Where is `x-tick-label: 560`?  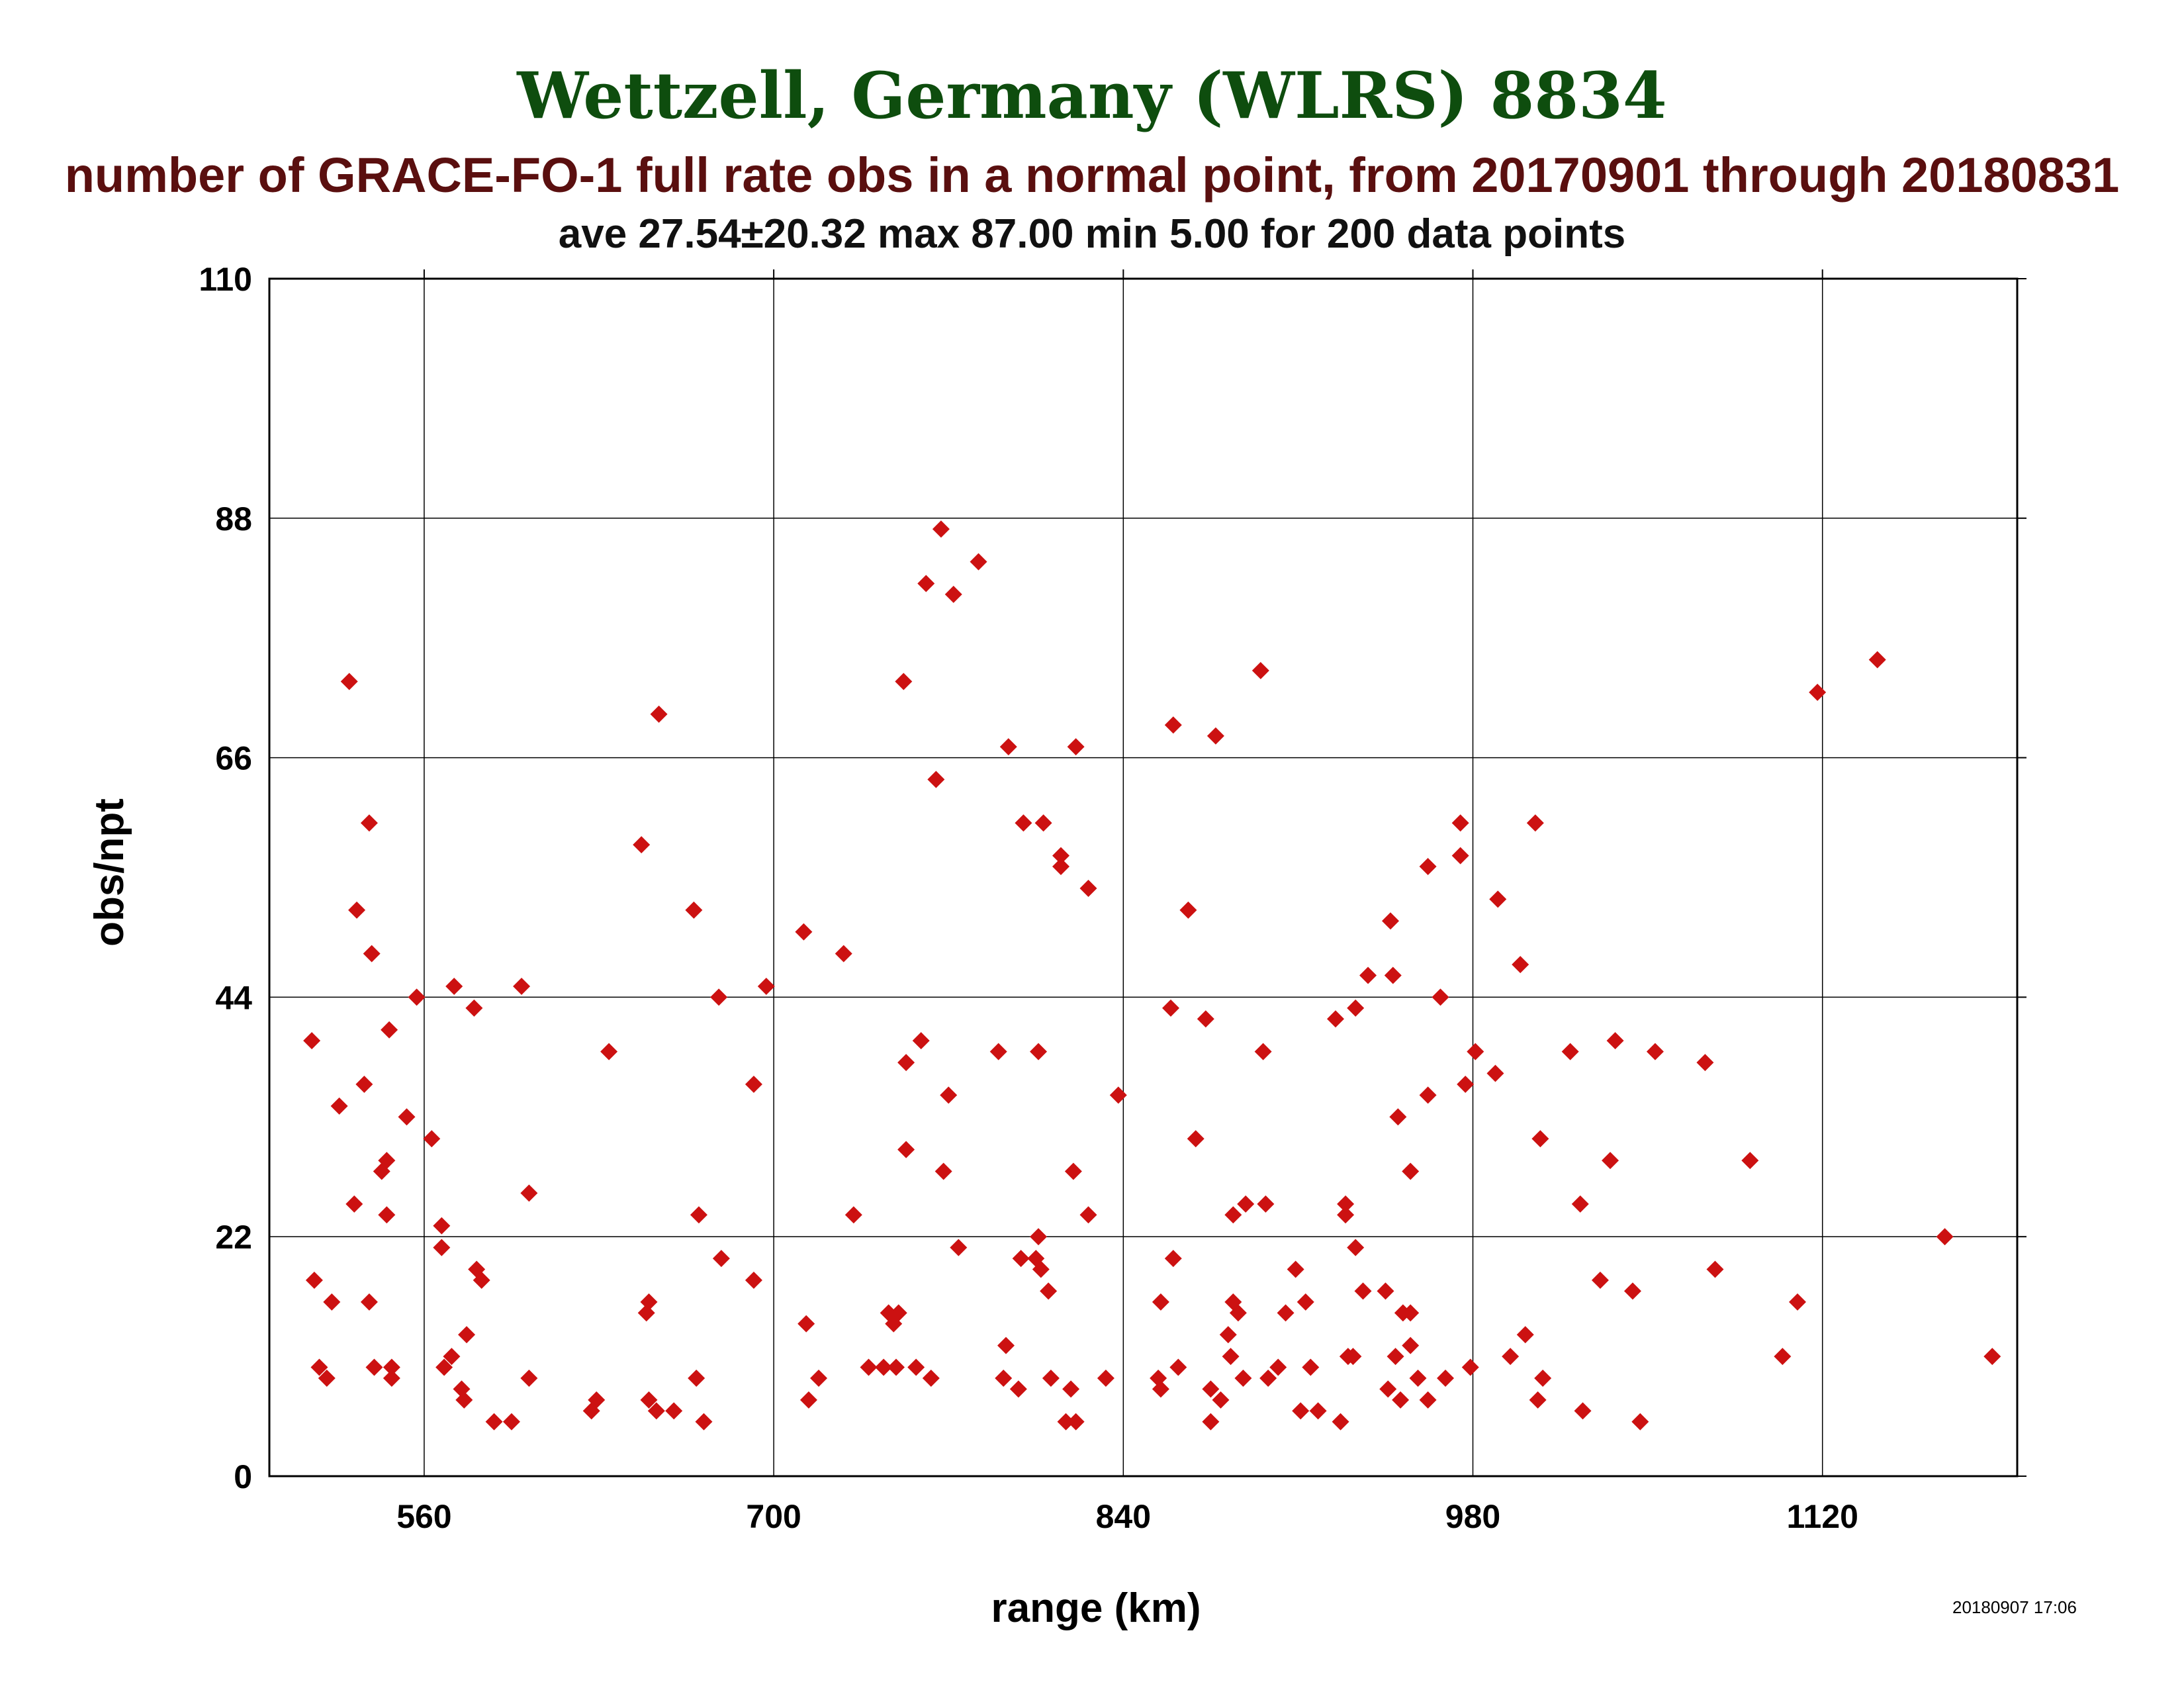
x-tick-label: 560 is located at coordinates (424, 1516).